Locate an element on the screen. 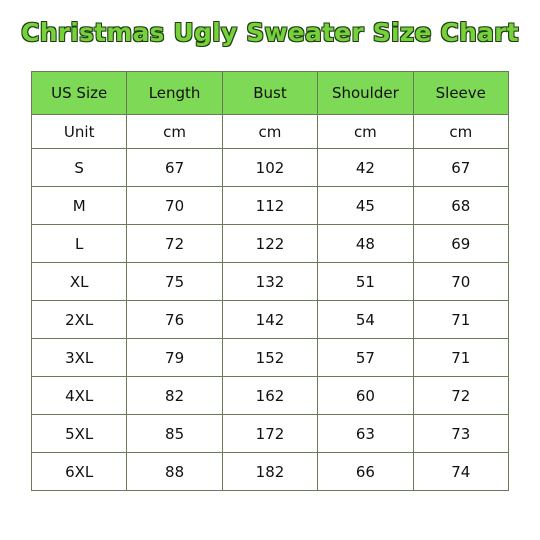  bust-cell: 152 is located at coordinates (270, 357).